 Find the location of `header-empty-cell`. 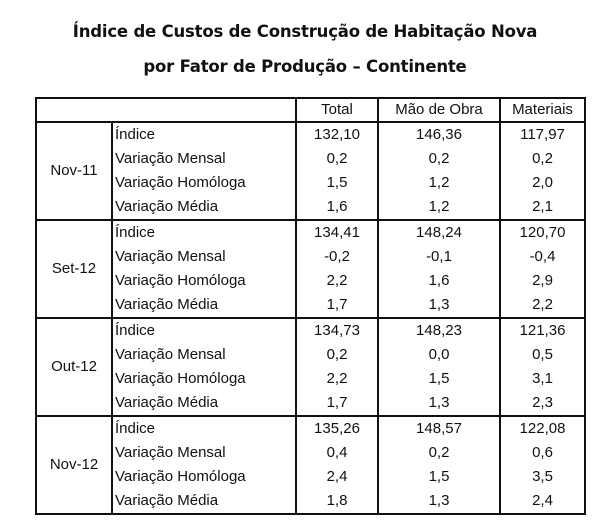

header-empty-cell is located at coordinates (166, 110).